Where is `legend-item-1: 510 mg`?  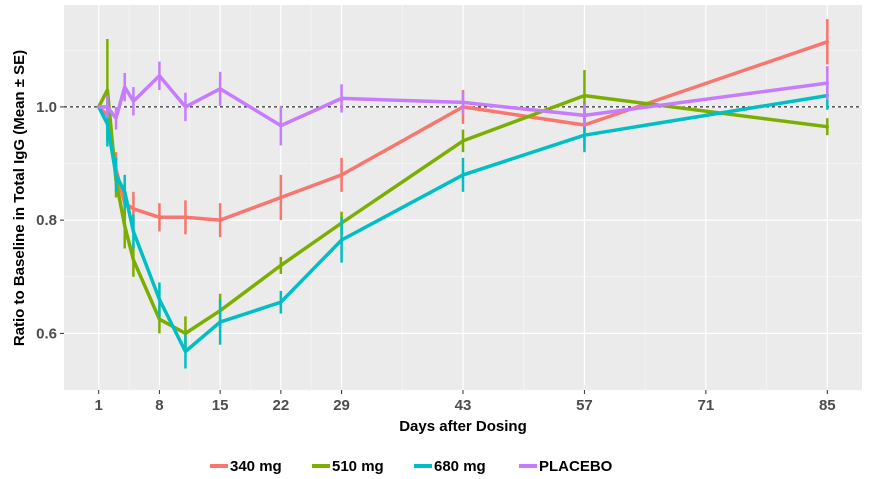 legend-item-1: 510 mg is located at coordinates (348, 466).